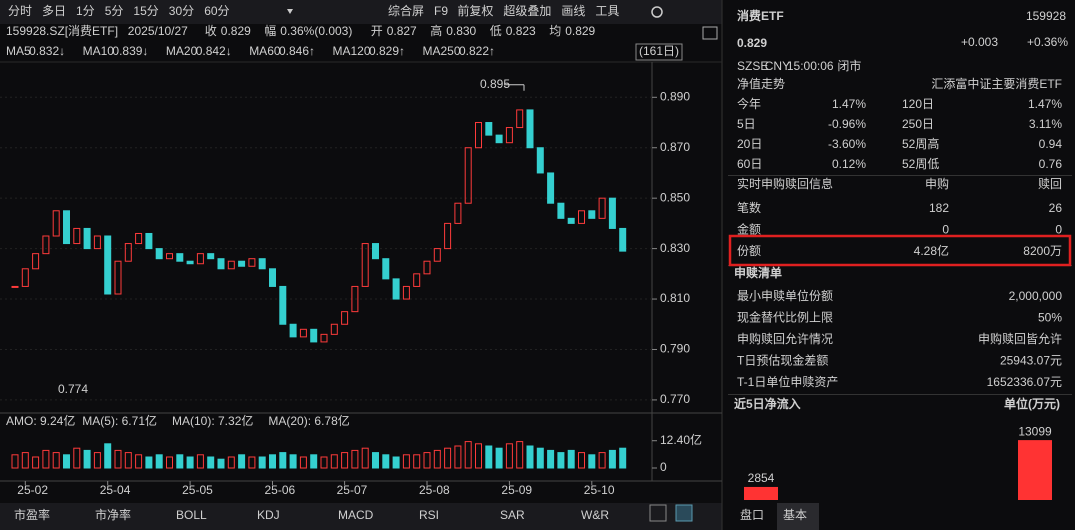 The image size is (1075, 530). Describe the element at coordinates (607, 11) in the screenshot. I see `tool-button: 工具` at that location.